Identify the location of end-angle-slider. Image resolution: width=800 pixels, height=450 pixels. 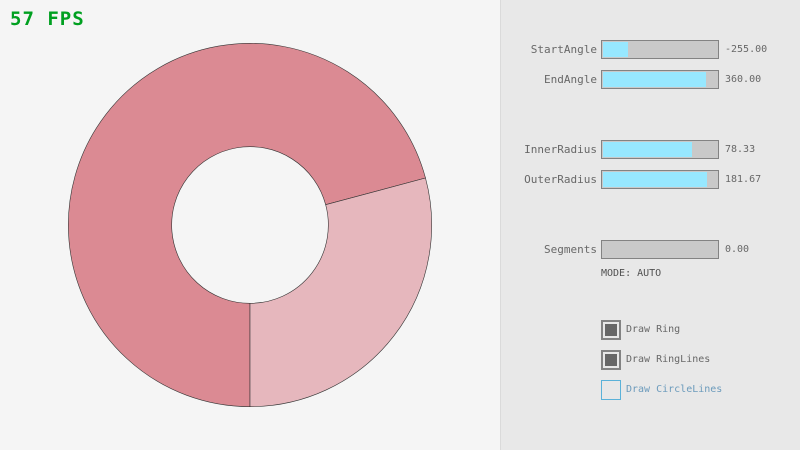
(660, 79).